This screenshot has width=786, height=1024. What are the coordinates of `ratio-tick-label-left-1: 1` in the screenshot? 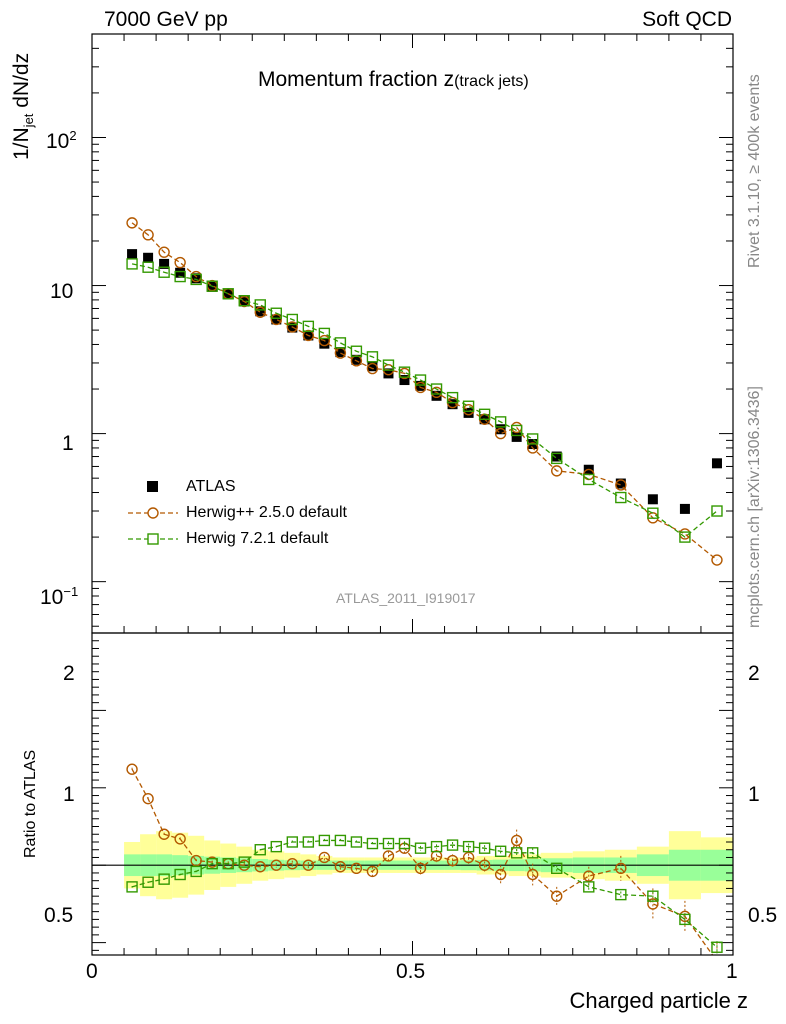 It's located at (69, 794).